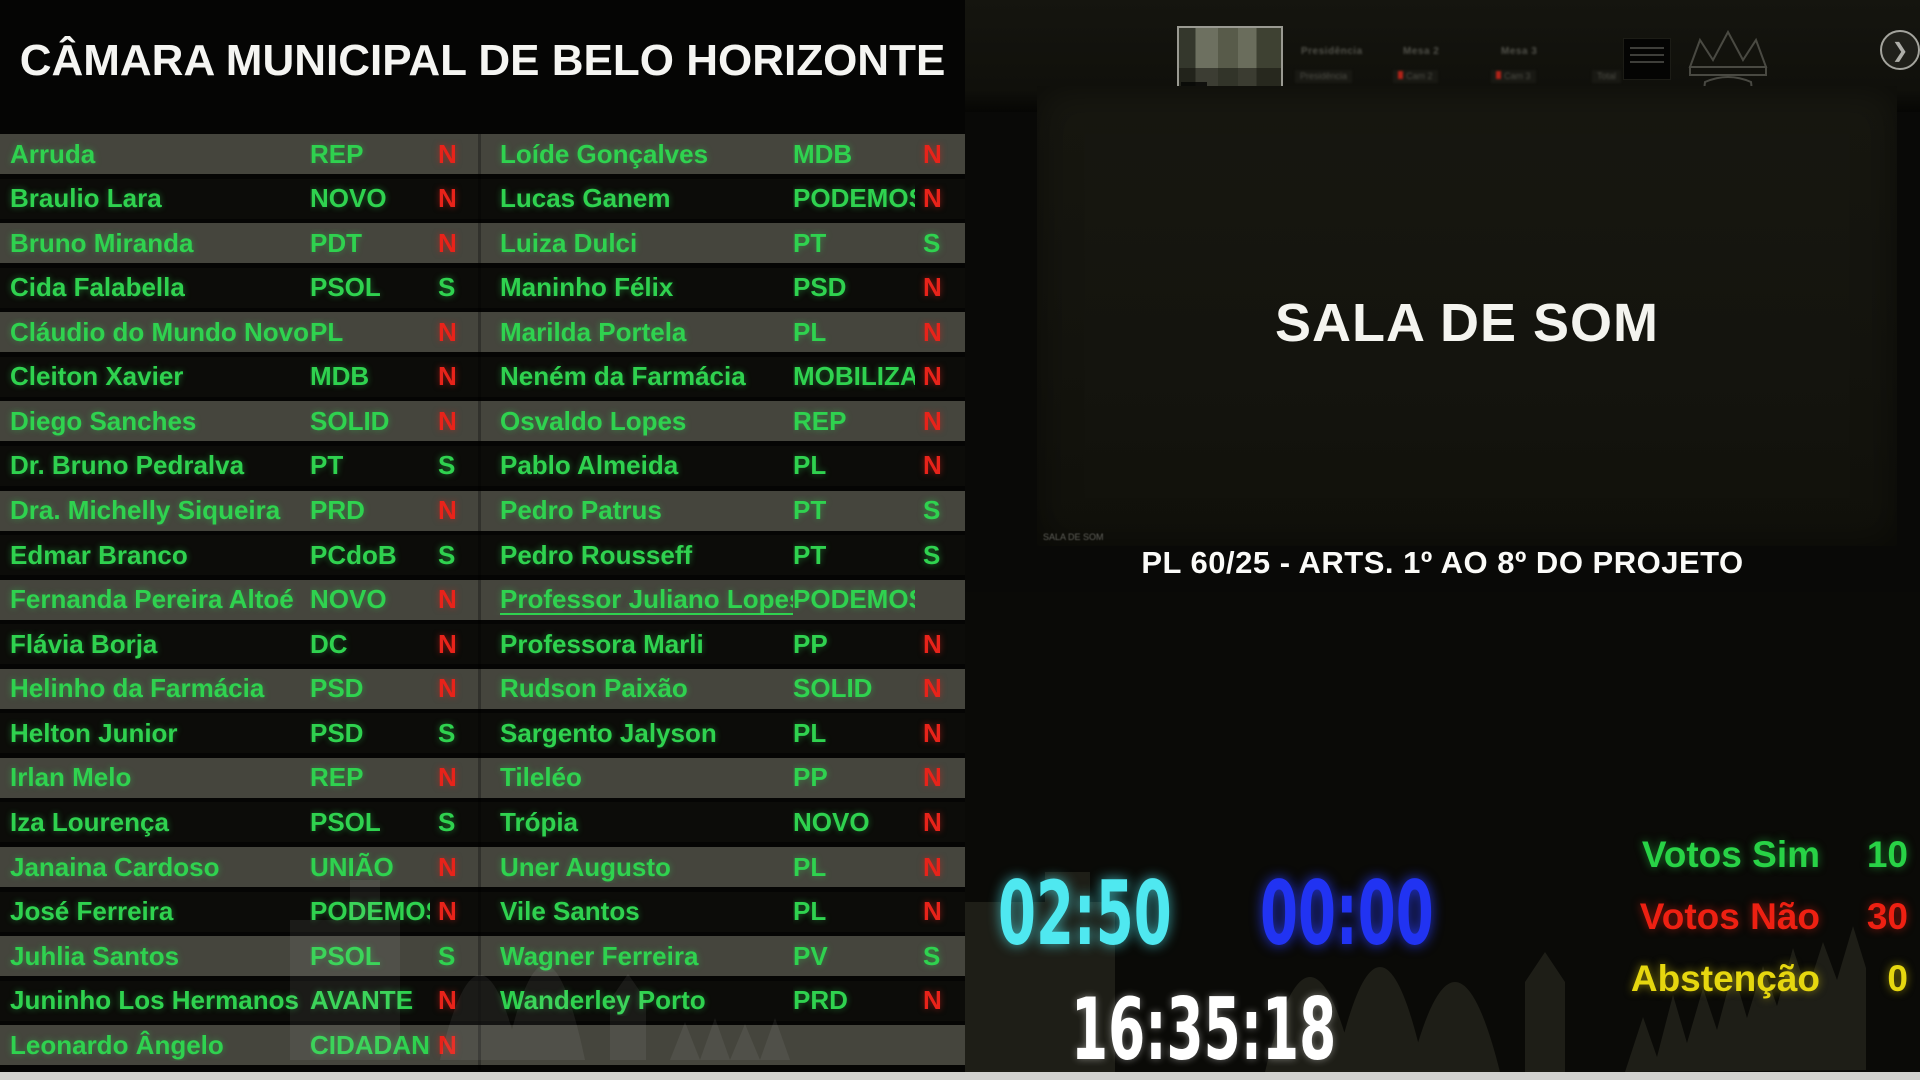 The width and height of the screenshot is (1920, 1080). Describe the element at coordinates (1513, 76) in the screenshot. I see `switcher-tag: Cam 3` at that location.